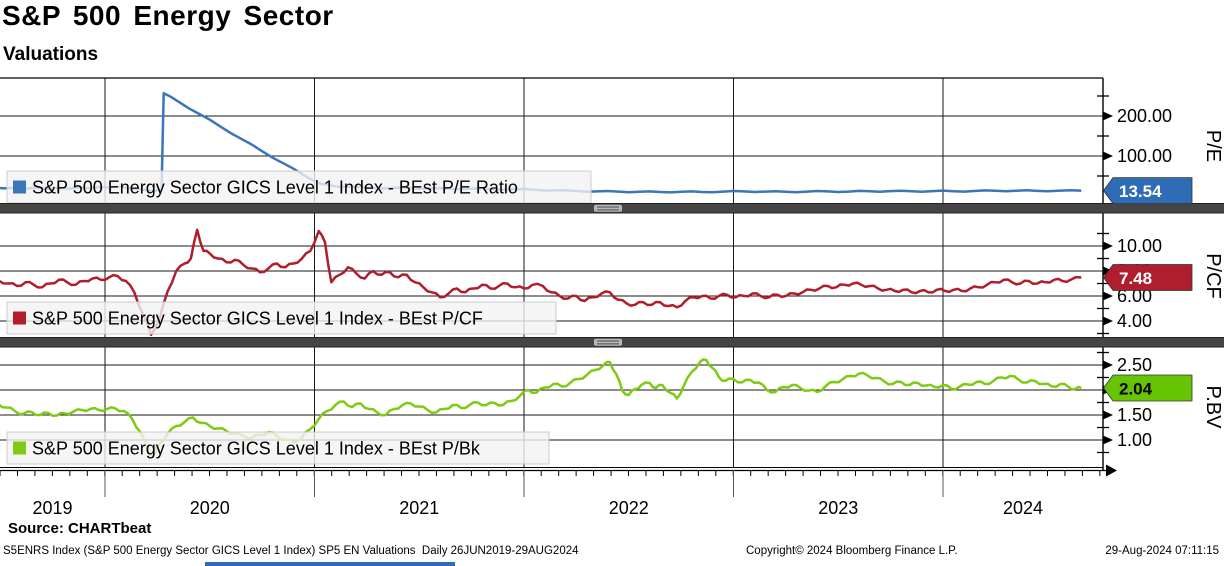 Image resolution: width=1224 pixels, height=566 pixels. What do you see at coordinates (1139, 246) in the screenshot?
I see `ytick-label: 10.00` at bounding box center [1139, 246].